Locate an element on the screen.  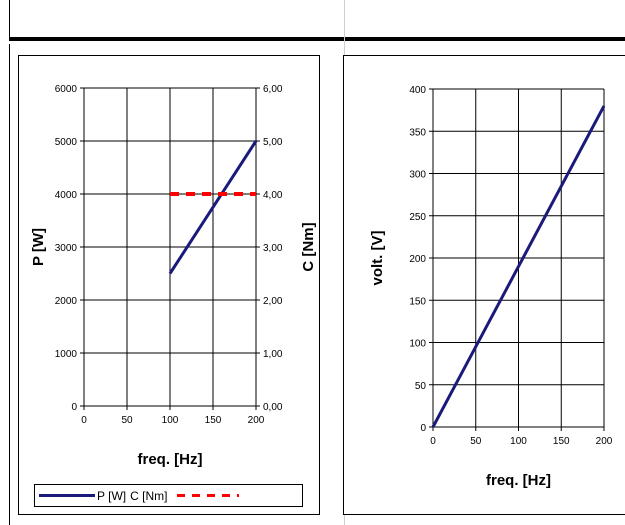
frame-left-border is located at coordinates (9, 284).